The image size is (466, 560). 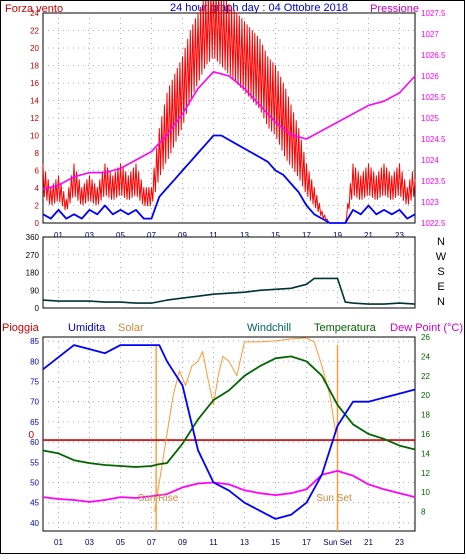 I want to click on rain-zero-label: 0, so click(x=31, y=435).